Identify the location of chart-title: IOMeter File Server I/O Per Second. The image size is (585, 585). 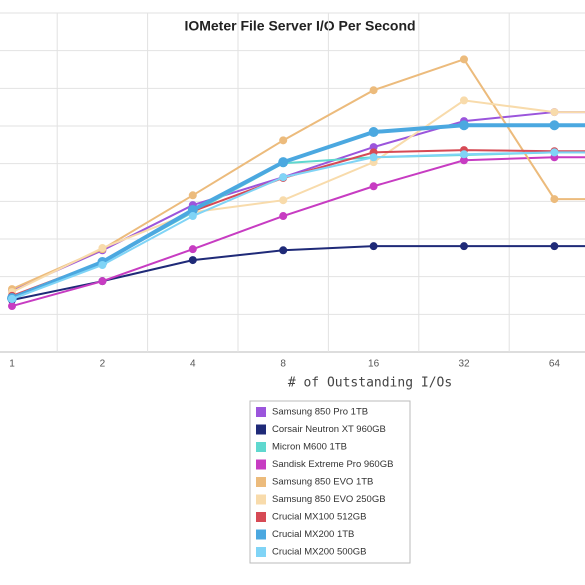
(299, 26).